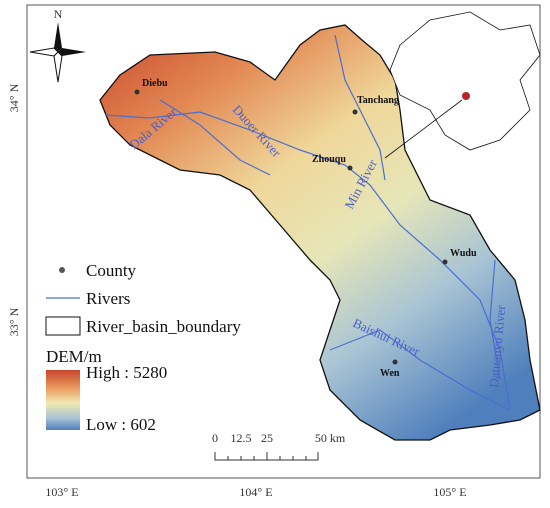 This screenshot has height=508, width=550. What do you see at coordinates (378, 100) in the screenshot?
I see `county-label: Tanchang` at bounding box center [378, 100].